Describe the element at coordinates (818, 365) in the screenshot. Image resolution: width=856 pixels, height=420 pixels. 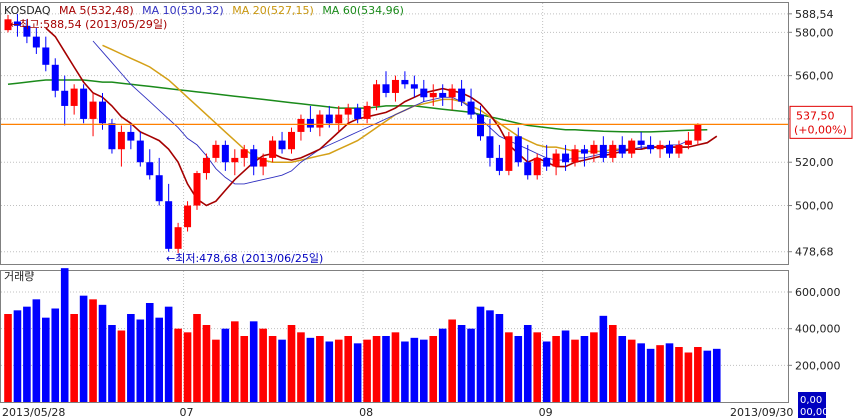
I see `volume-tick-label: 200,000` at that location.